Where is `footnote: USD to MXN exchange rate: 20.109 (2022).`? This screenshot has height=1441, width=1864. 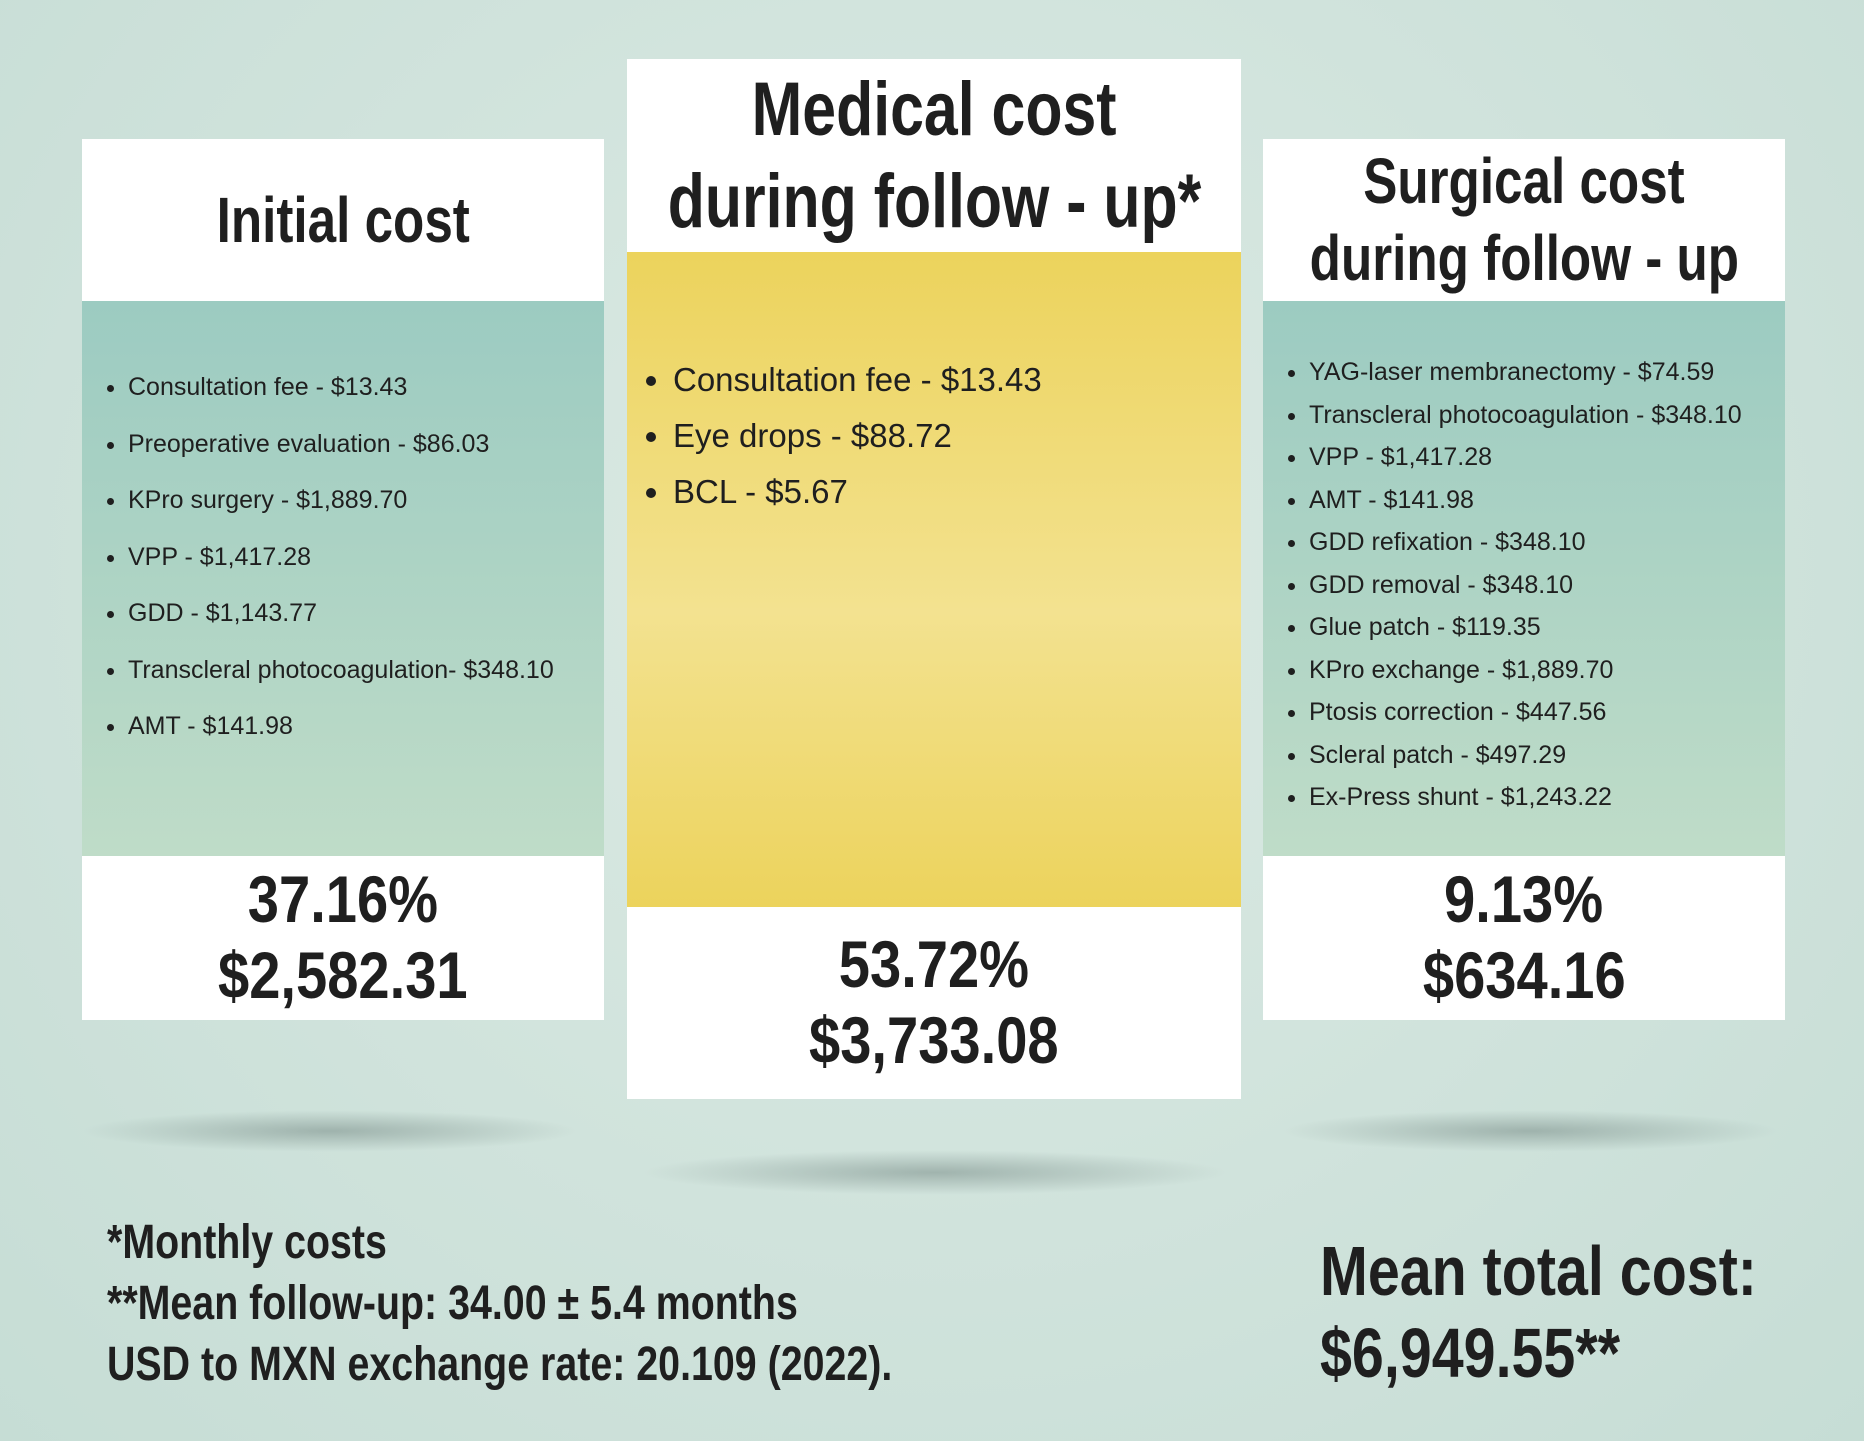
footnote: USD to MXN exchange rate: 20.109 (2022). is located at coordinates (500, 1364).